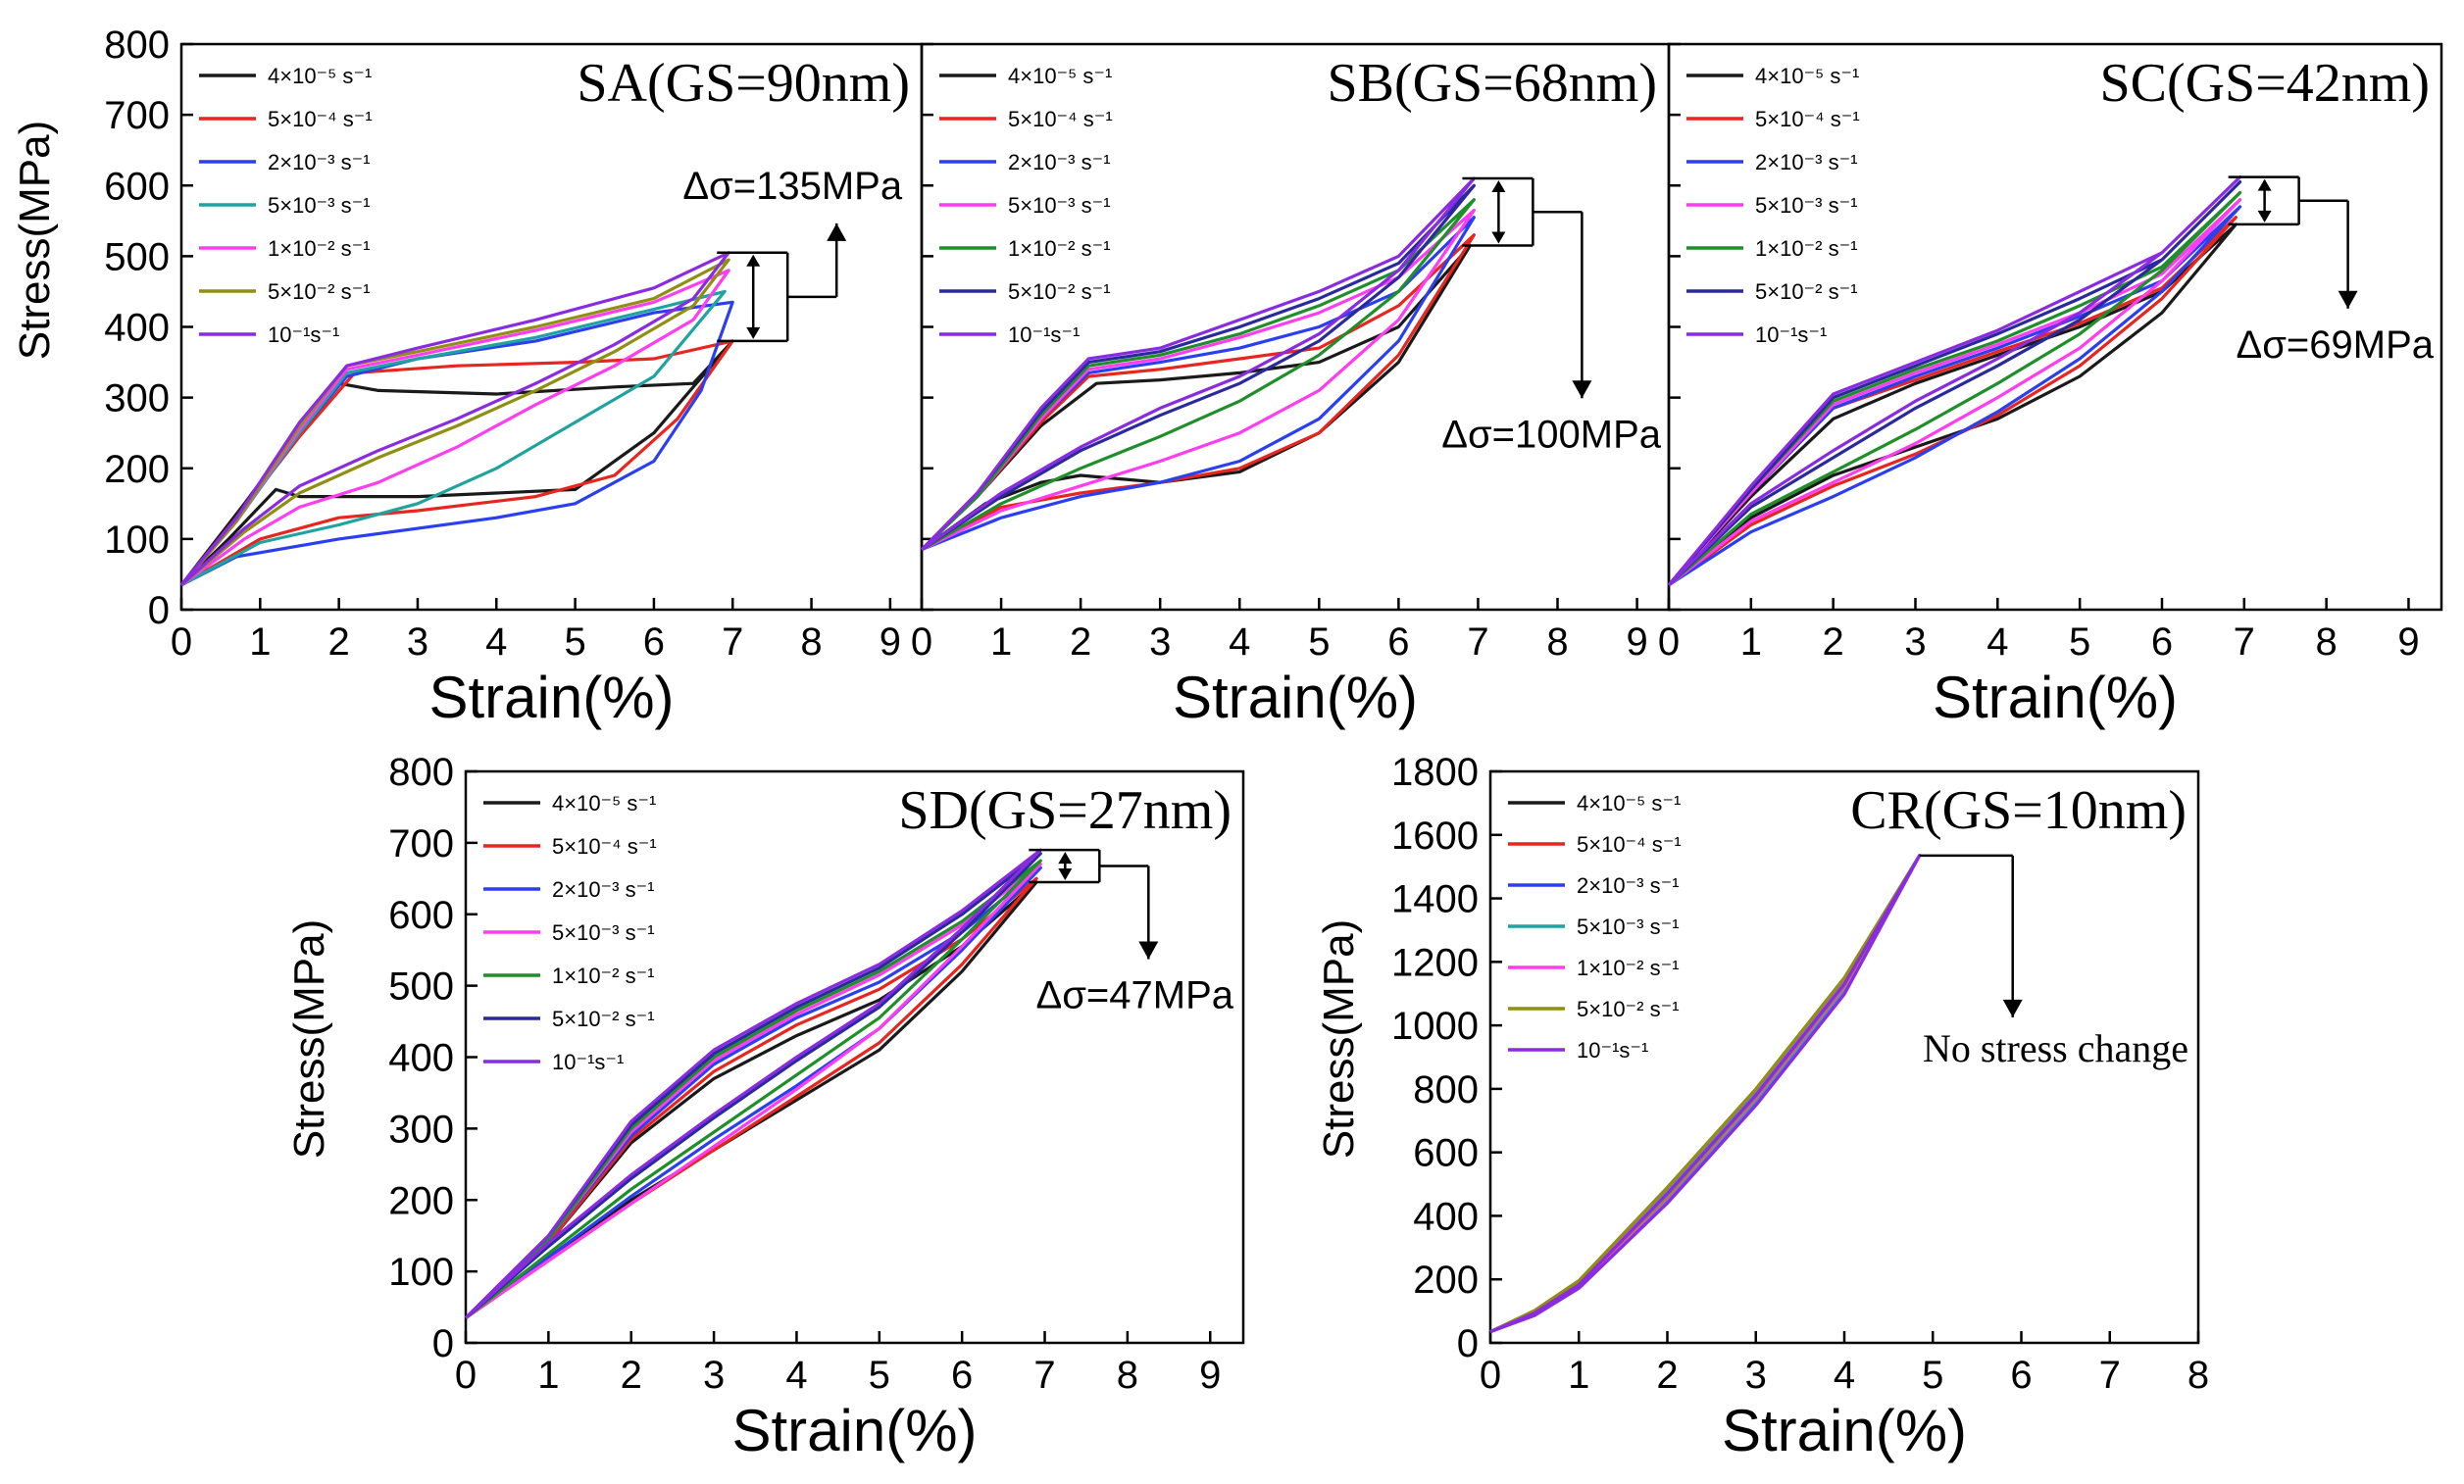 This screenshot has width=2464, height=1484. I want to click on annotation-text: Δσ=47MPa, so click(1134, 995).